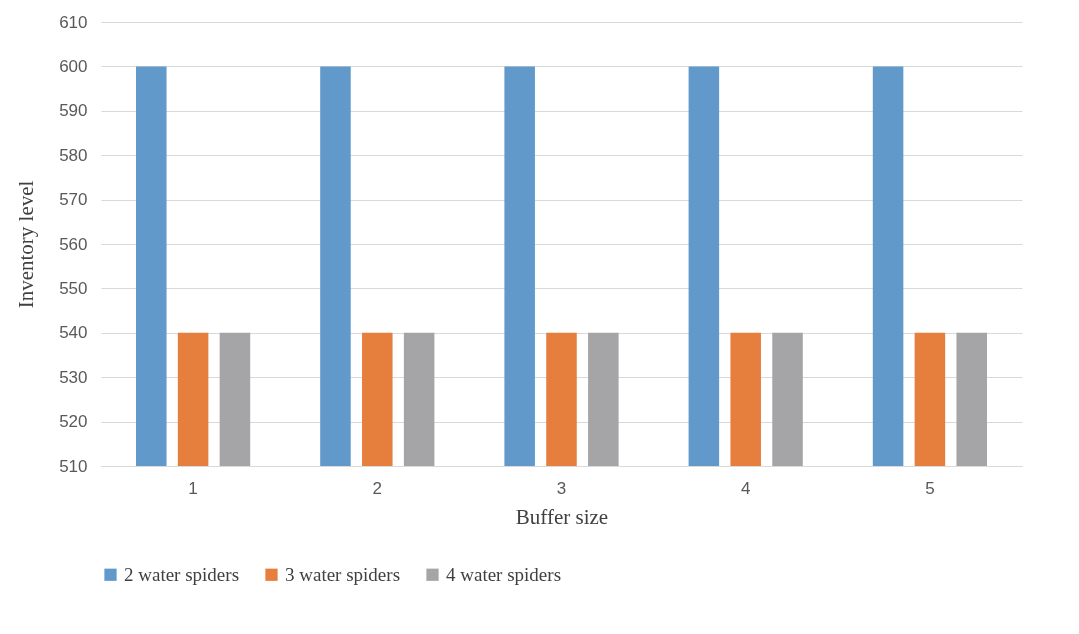  Describe the element at coordinates (73, 466) in the screenshot. I see `y-tick-label: 510` at that location.